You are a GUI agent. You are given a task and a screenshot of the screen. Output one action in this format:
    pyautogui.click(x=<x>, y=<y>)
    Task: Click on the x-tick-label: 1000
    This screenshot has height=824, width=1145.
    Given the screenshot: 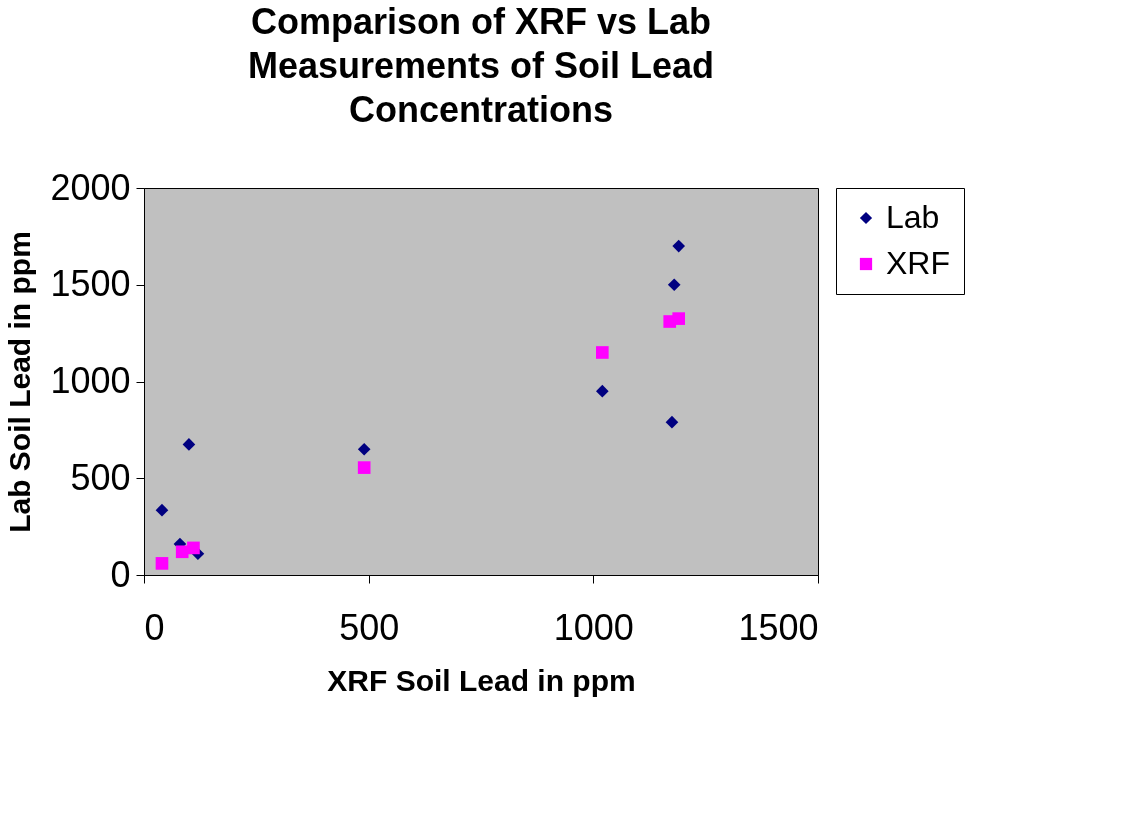 What is the action you would take?
    pyautogui.click(x=593, y=627)
    